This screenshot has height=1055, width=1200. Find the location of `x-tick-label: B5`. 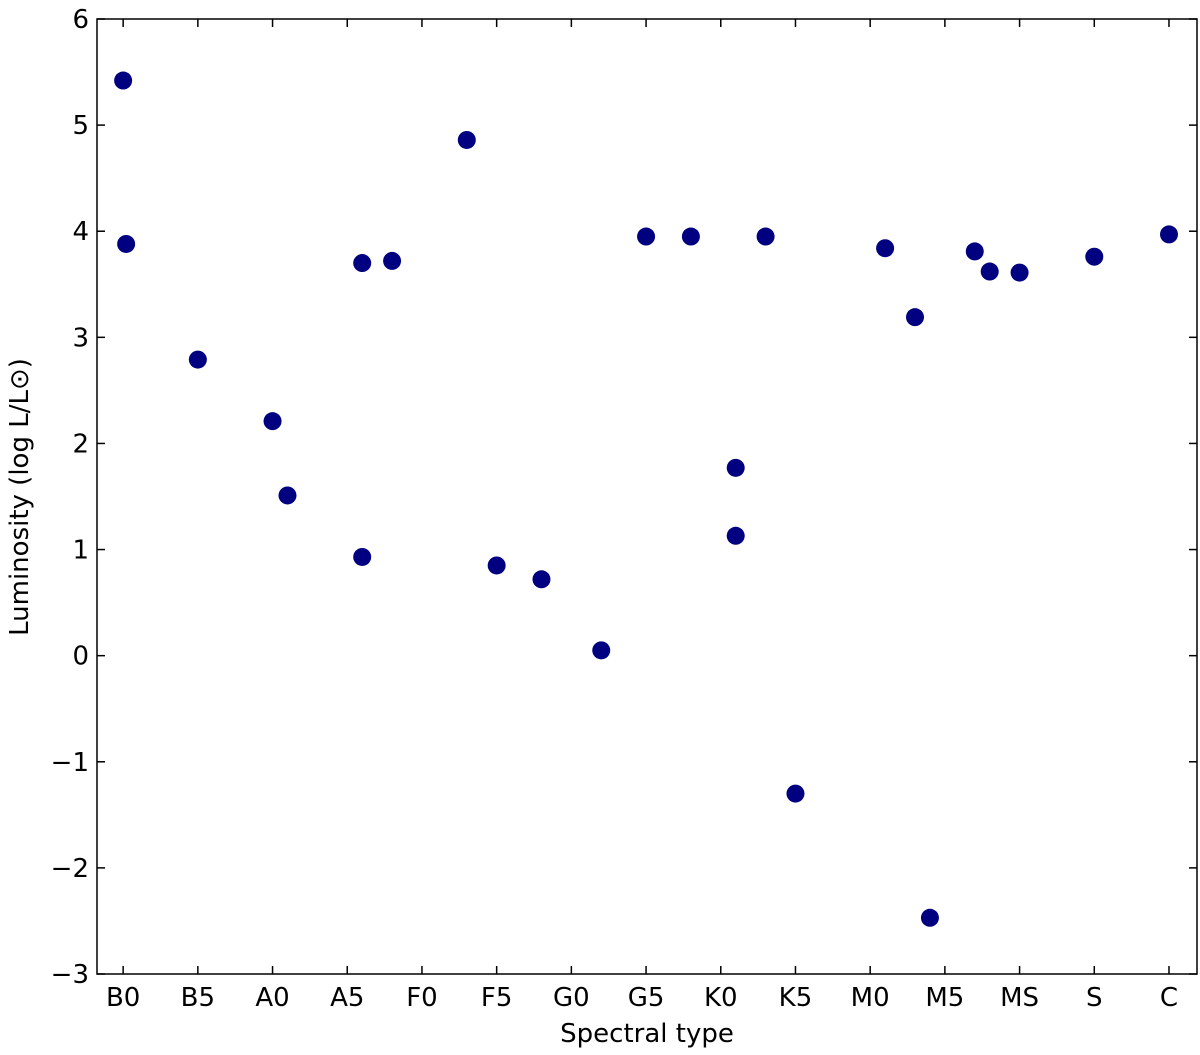

x-tick-label: B5 is located at coordinates (198, 998).